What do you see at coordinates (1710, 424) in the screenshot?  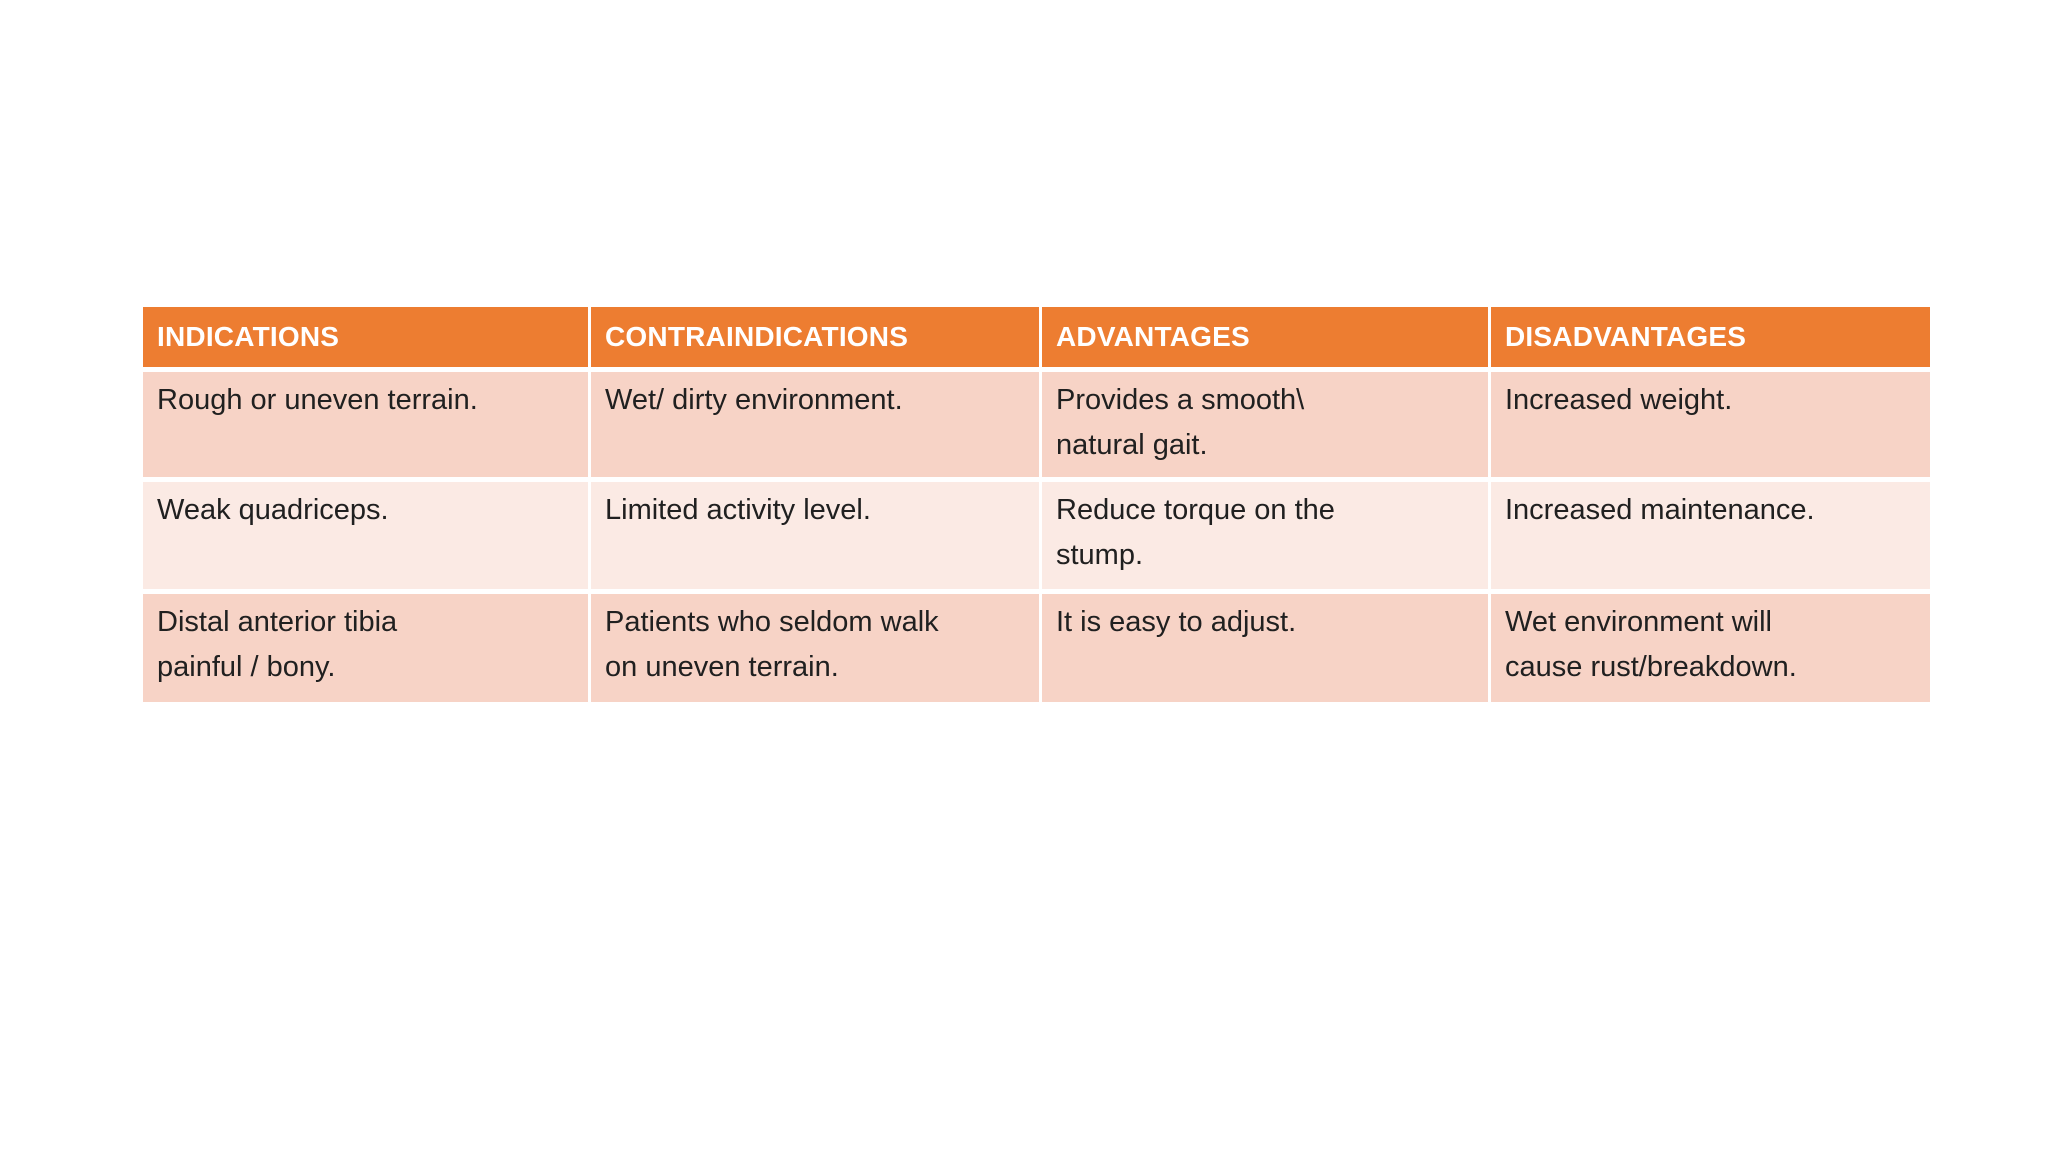 I see `cell-r1-disadvantages: Increased weight.` at bounding box center [1710, 424].